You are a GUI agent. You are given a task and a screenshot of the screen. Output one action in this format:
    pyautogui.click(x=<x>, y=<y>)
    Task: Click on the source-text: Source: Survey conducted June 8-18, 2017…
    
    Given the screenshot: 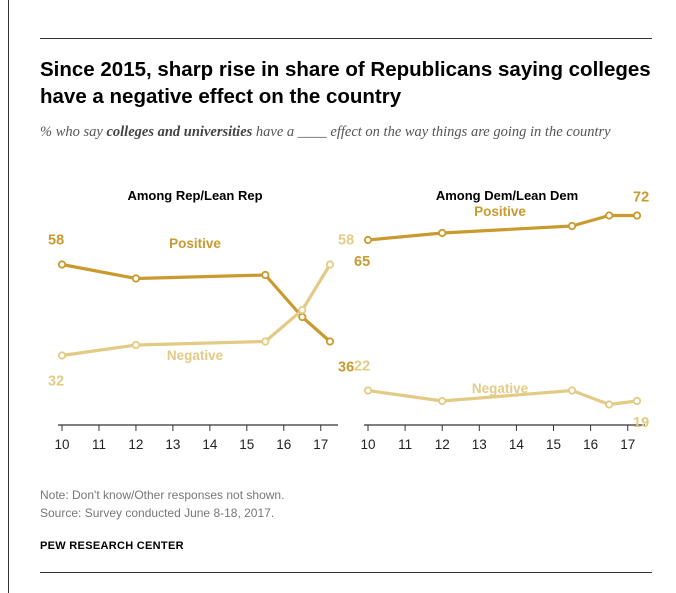 What is the action you would take?
    pyautogui.click(x=157, y=513)
    